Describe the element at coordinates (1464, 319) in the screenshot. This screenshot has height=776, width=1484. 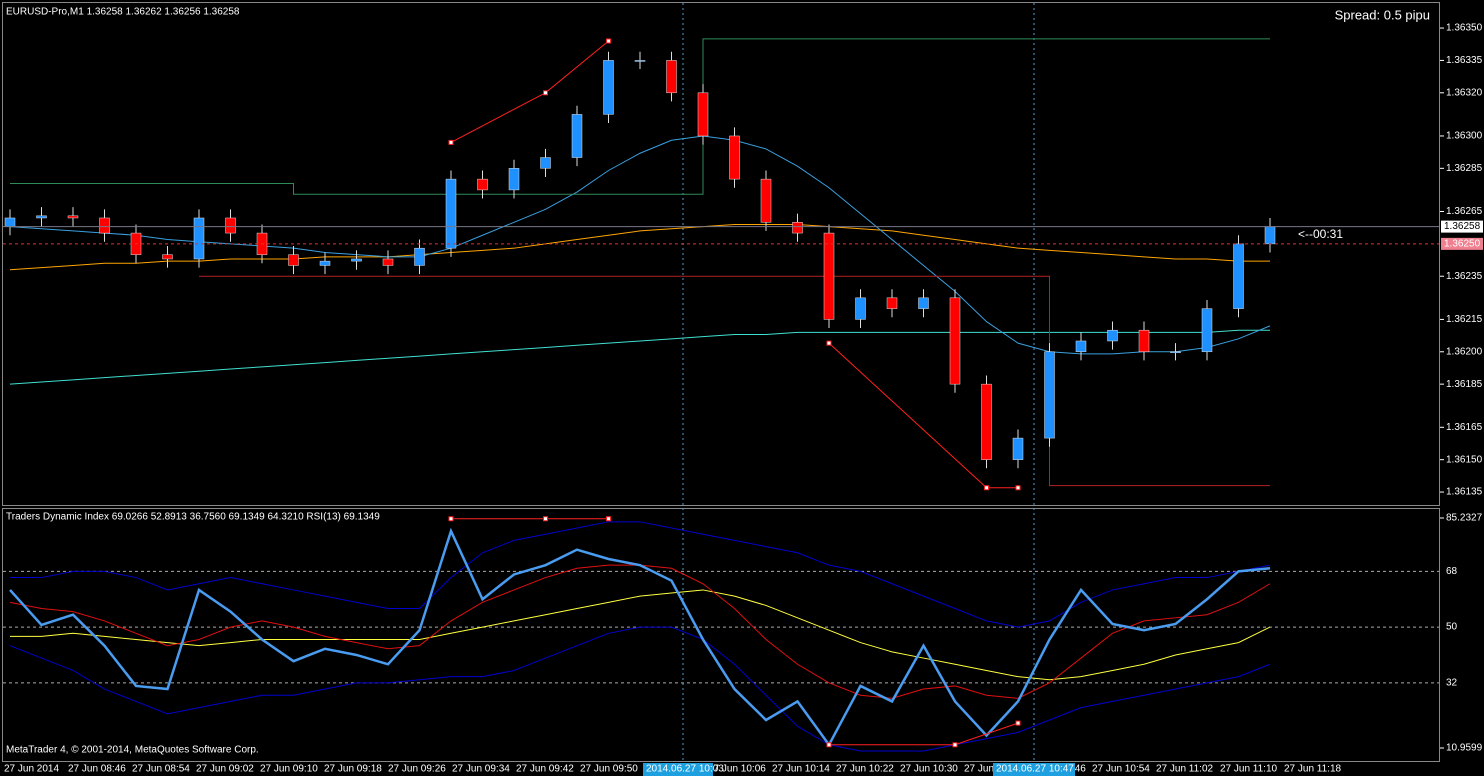
I see `y-tick-label: 1.36215` at that location.